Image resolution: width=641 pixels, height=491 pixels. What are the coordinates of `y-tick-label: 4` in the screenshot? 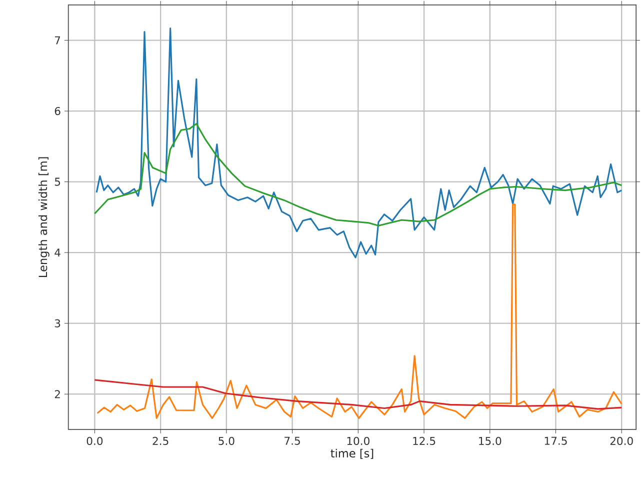 It's located at (57, 252).